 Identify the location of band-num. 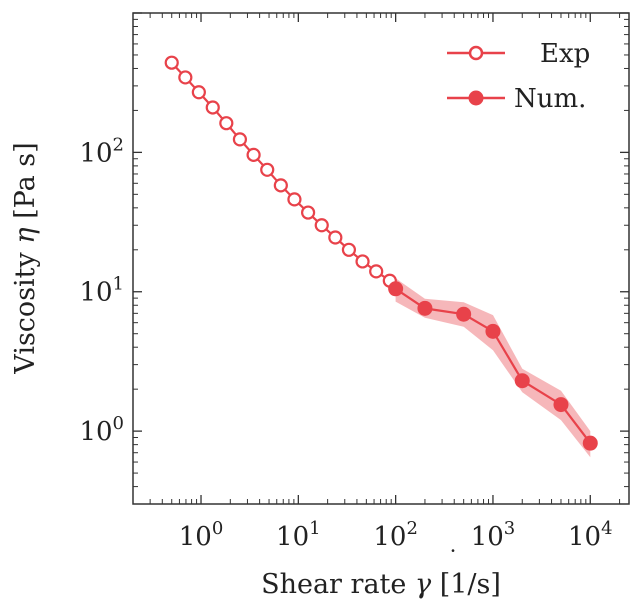
(493, 368).